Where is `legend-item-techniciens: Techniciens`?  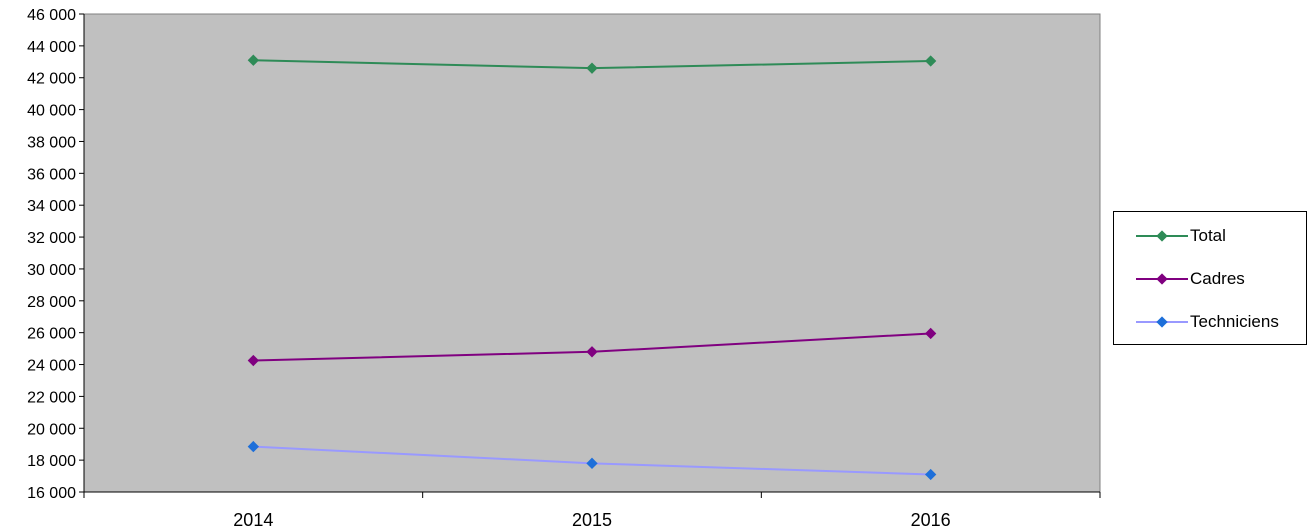
legend-item-techniciens: Techniciens is located at coordinates (1207, 322).